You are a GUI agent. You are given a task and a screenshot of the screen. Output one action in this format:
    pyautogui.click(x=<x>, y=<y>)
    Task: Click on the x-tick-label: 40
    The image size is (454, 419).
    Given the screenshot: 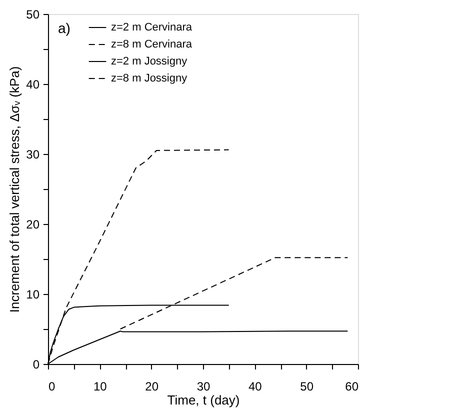 What is the action you would take?
    pyautogui.click(x=255, y=387)
    